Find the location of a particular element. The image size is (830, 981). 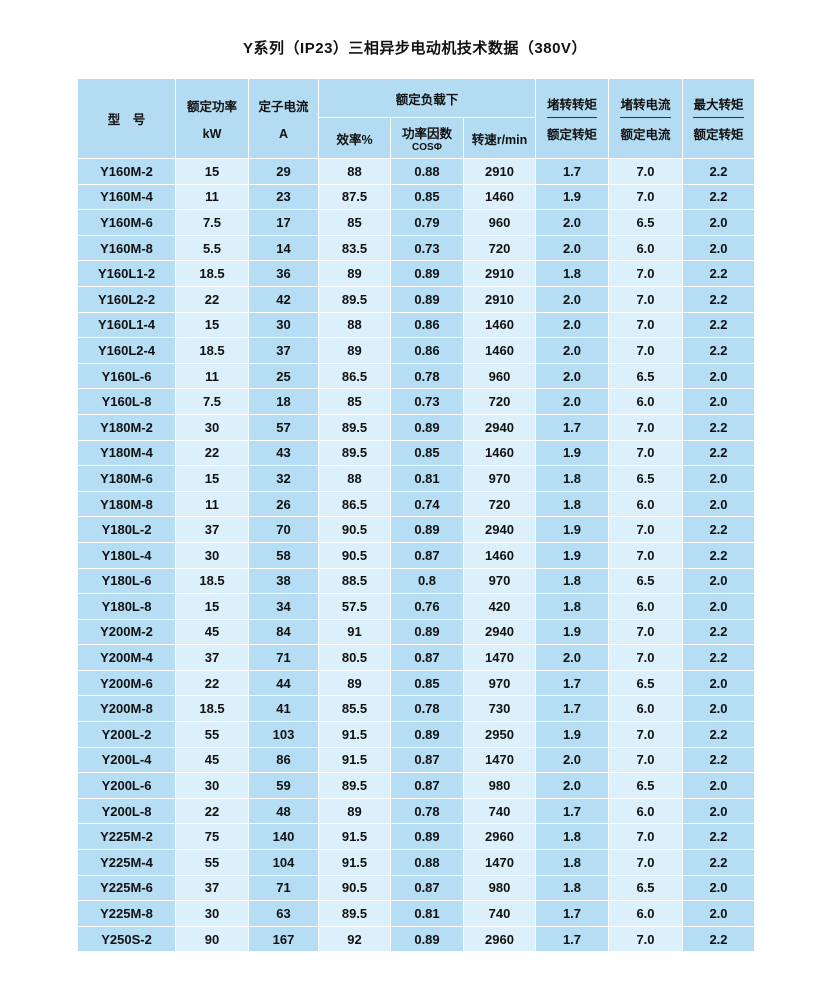

cell-power-factor: 0.88 is located at coordinates (427, 862).